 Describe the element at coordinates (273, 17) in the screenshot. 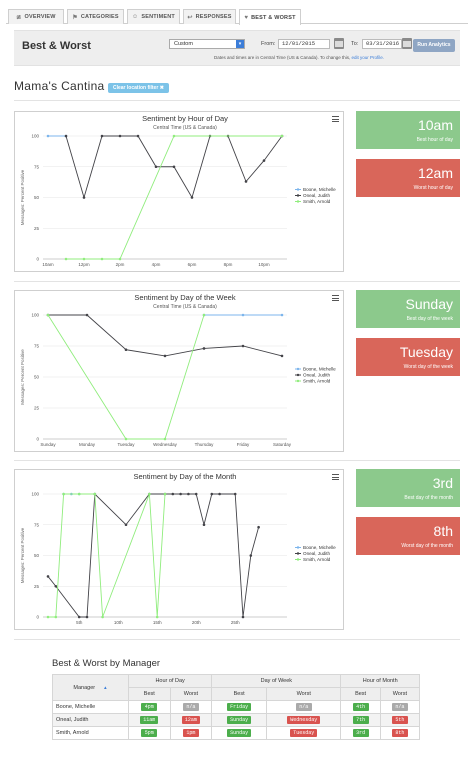

I see `tab-best-worst-label: BEST & WORST` at that location.